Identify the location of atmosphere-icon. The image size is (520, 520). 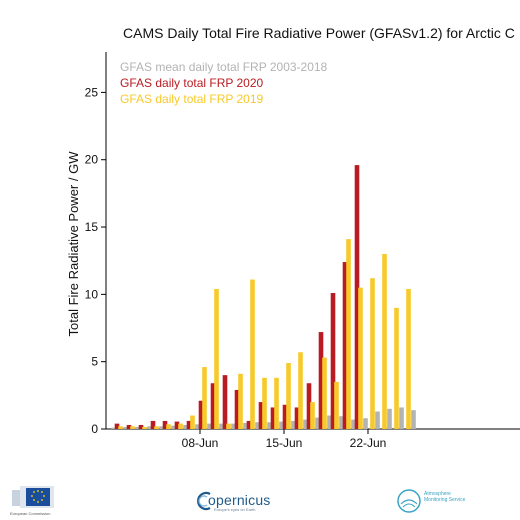
(409, 501).